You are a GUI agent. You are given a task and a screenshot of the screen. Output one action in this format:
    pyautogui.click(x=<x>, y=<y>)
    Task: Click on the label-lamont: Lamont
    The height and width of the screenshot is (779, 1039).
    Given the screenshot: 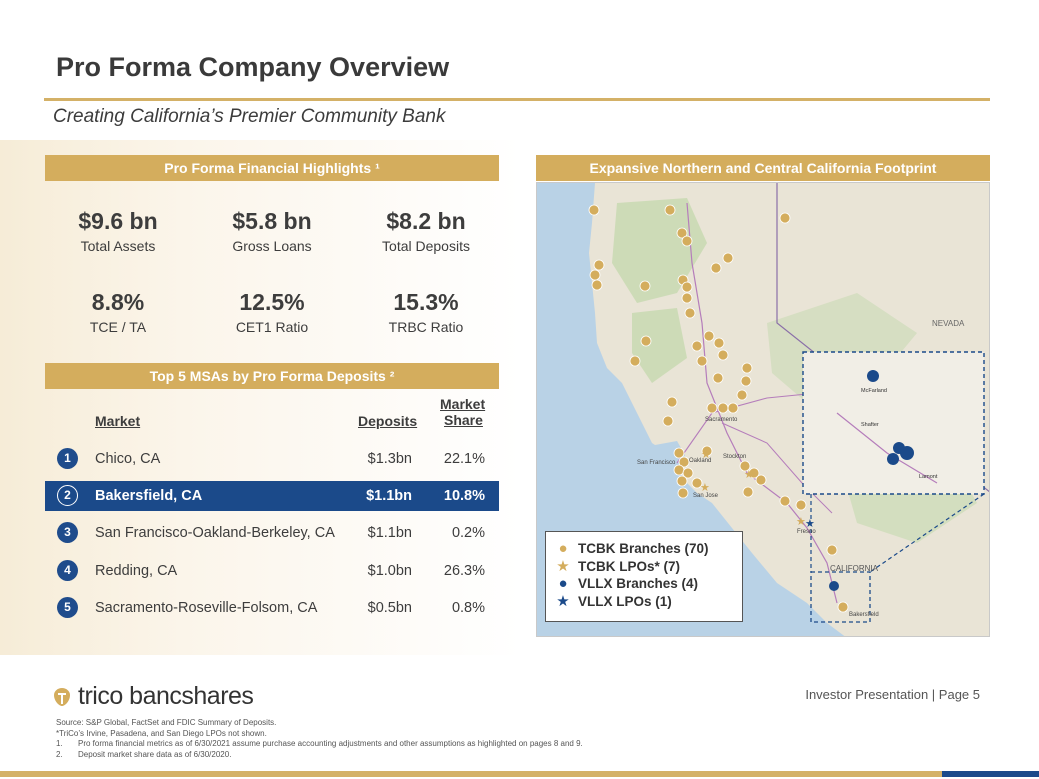 What is the action you would take?
    pyautogui.click(x=928, y=477)
    